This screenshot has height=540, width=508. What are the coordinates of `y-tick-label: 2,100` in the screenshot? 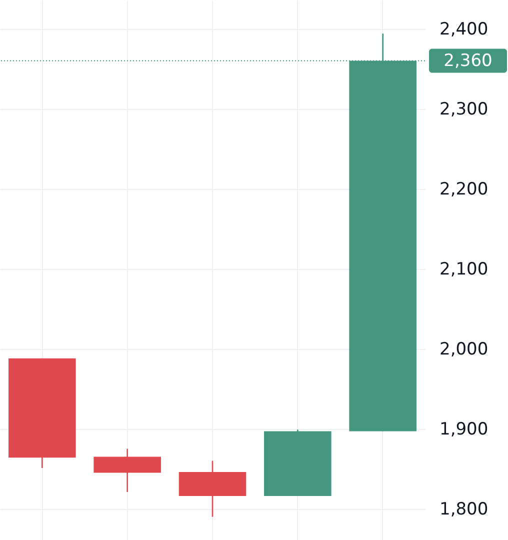 It's located at (464, 269).